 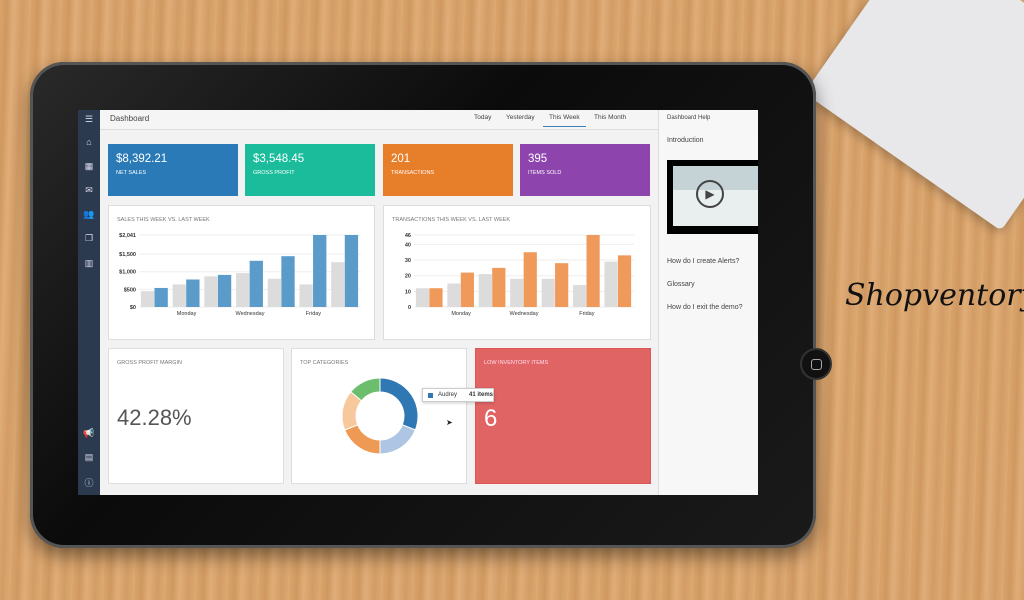 I want to click on y-tick-label: 40, so click(x=408, y=245).